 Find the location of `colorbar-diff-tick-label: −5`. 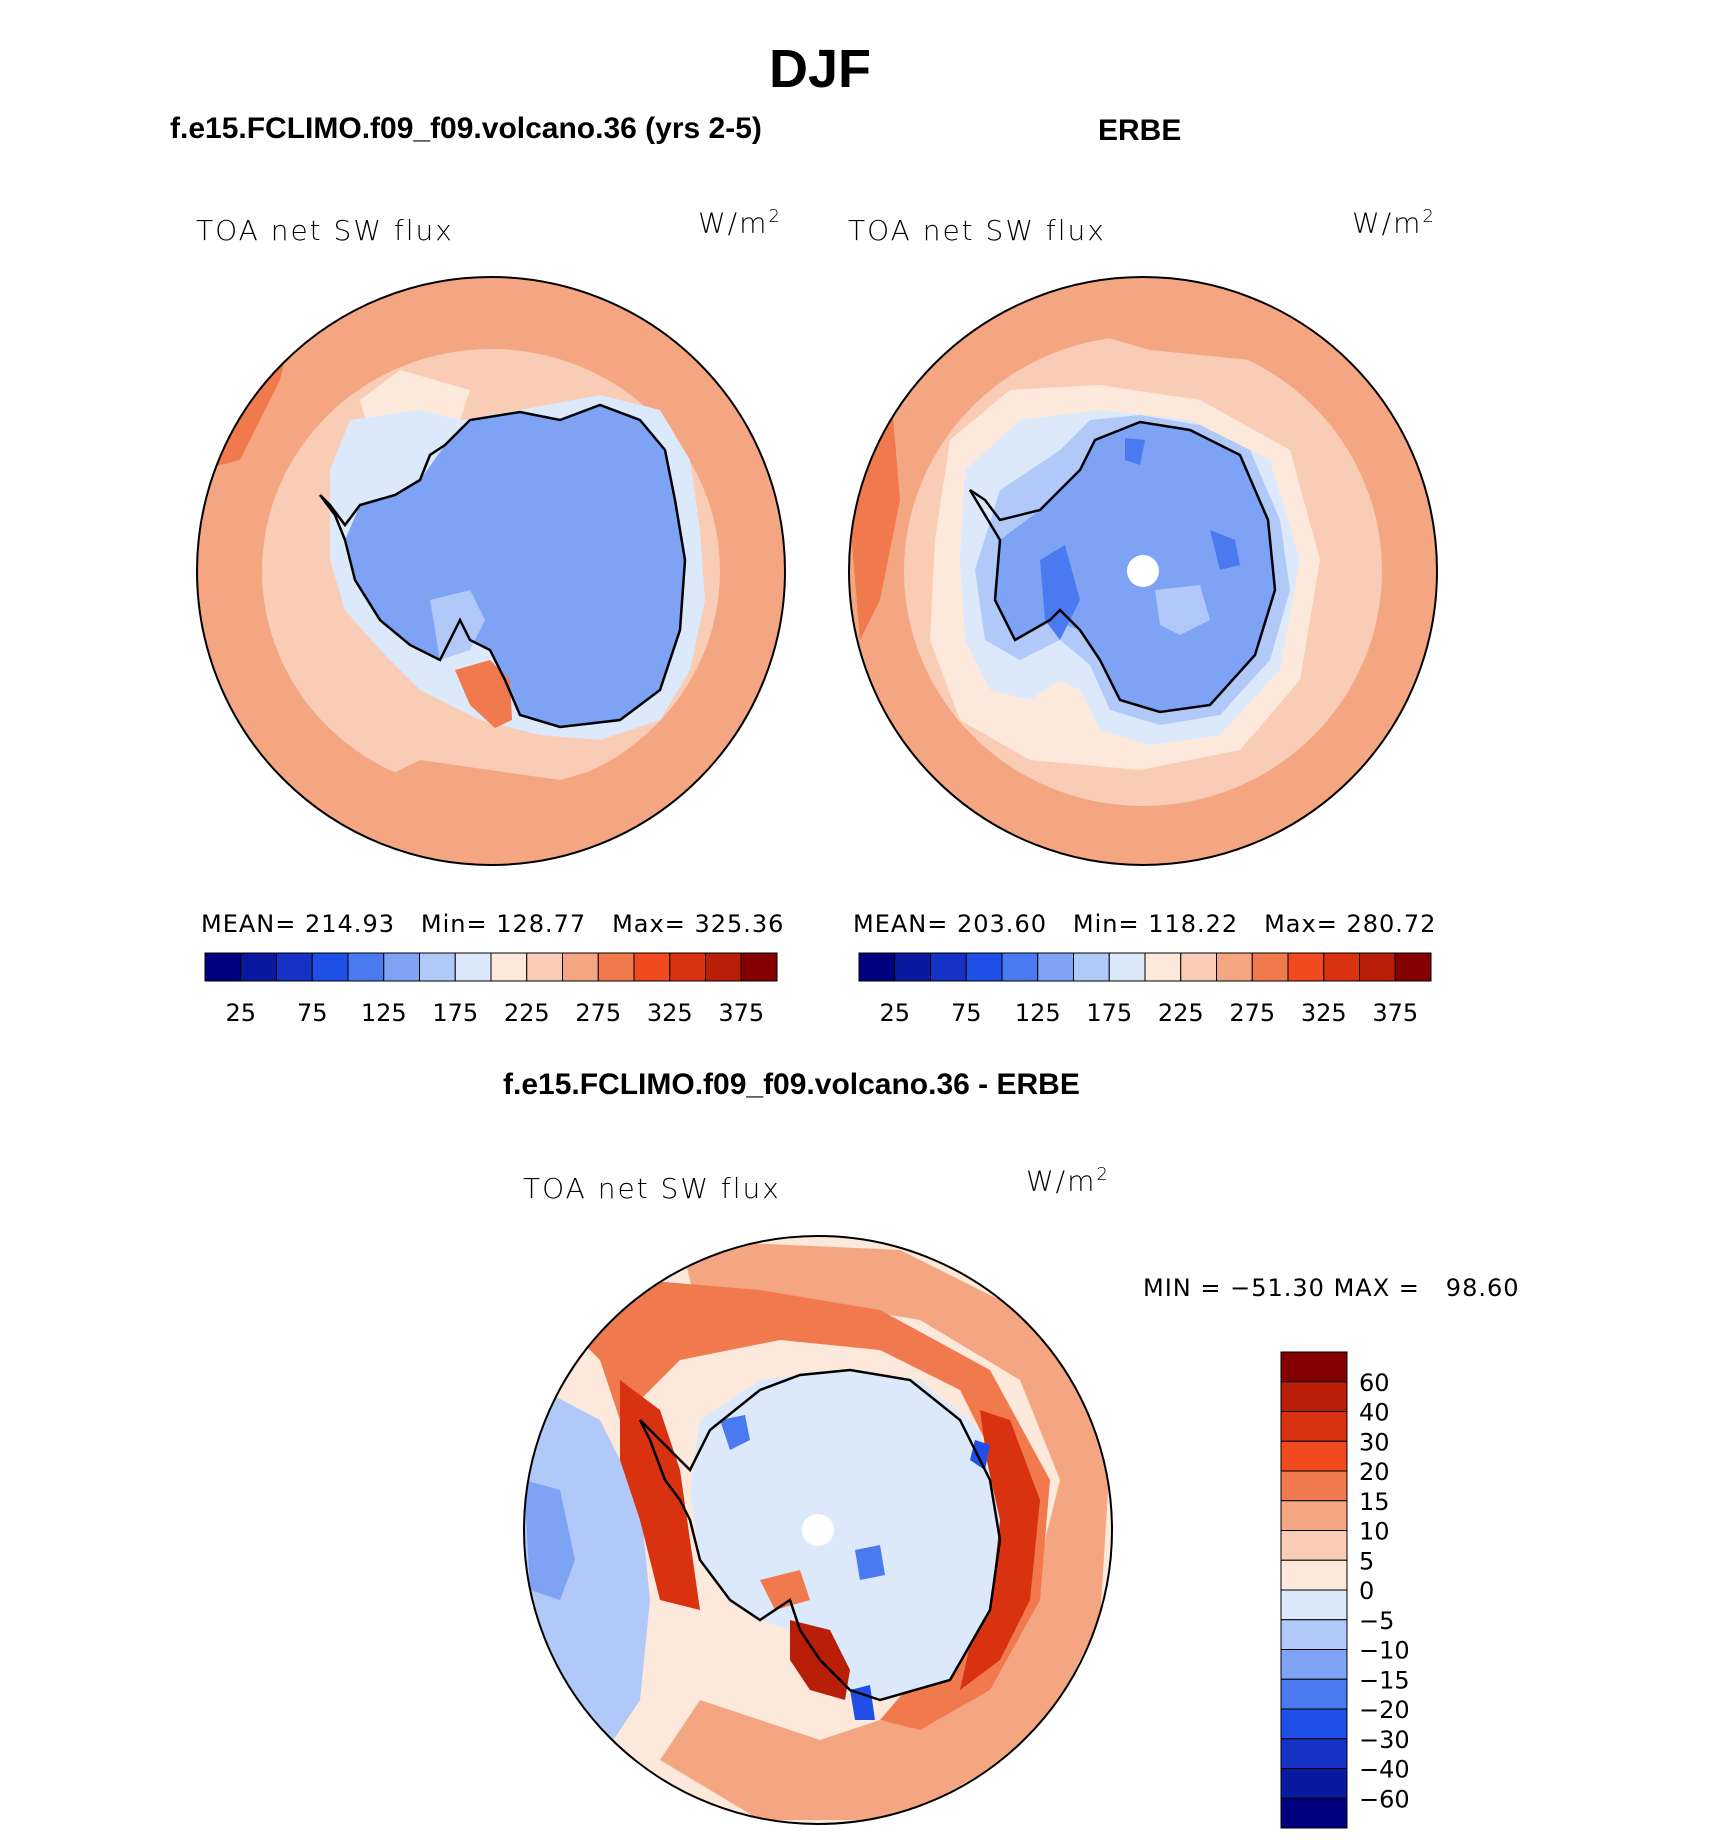

colorbar-diff-tick-label: −5 is located at coordinates (1376, 1621).